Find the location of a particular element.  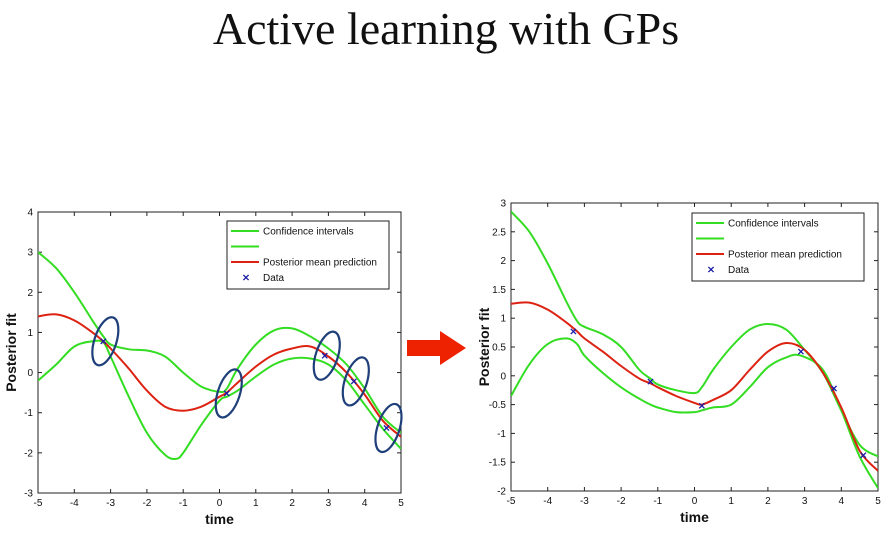

right-arrow-icon is located at coordinates (436, 348).